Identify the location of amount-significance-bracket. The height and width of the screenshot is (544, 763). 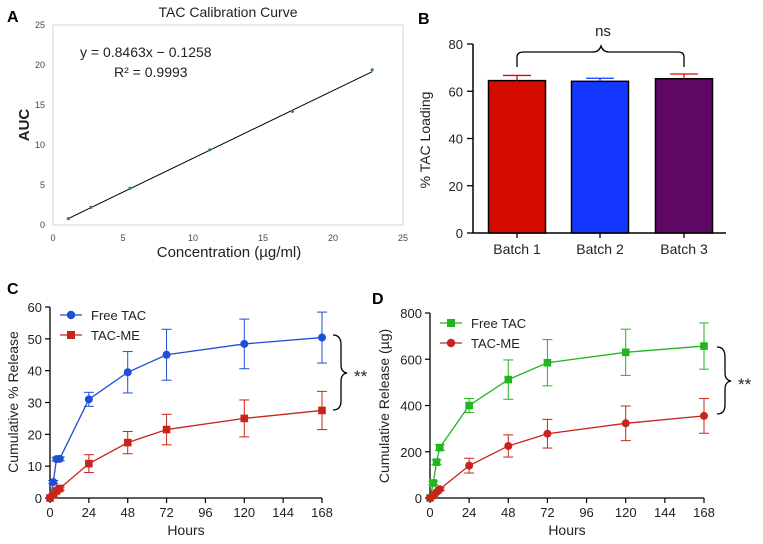
(724, 380).